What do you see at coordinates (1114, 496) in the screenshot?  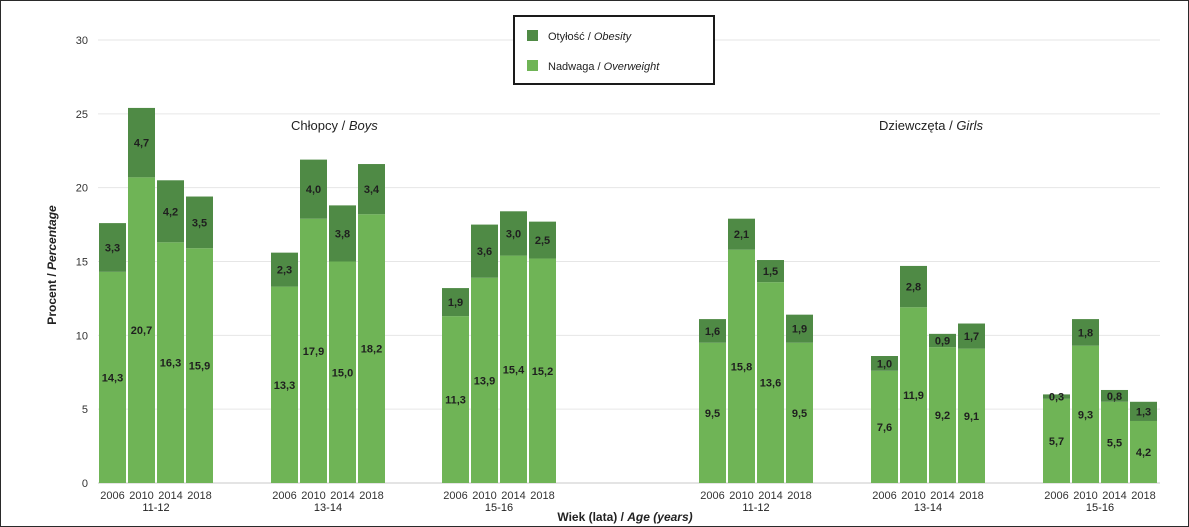 I see `x-tick-year-girls-15-16-2014: 2014` at bounding box center [1114, 496].